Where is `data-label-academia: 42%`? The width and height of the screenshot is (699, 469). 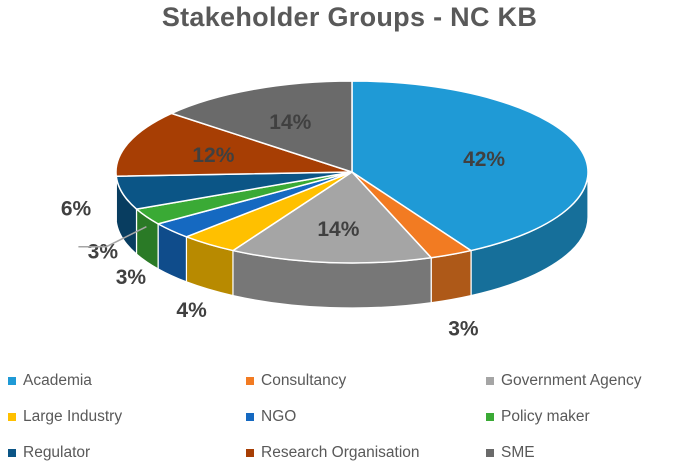
data-label-academia: 42% is located at coordinates (484, 159).